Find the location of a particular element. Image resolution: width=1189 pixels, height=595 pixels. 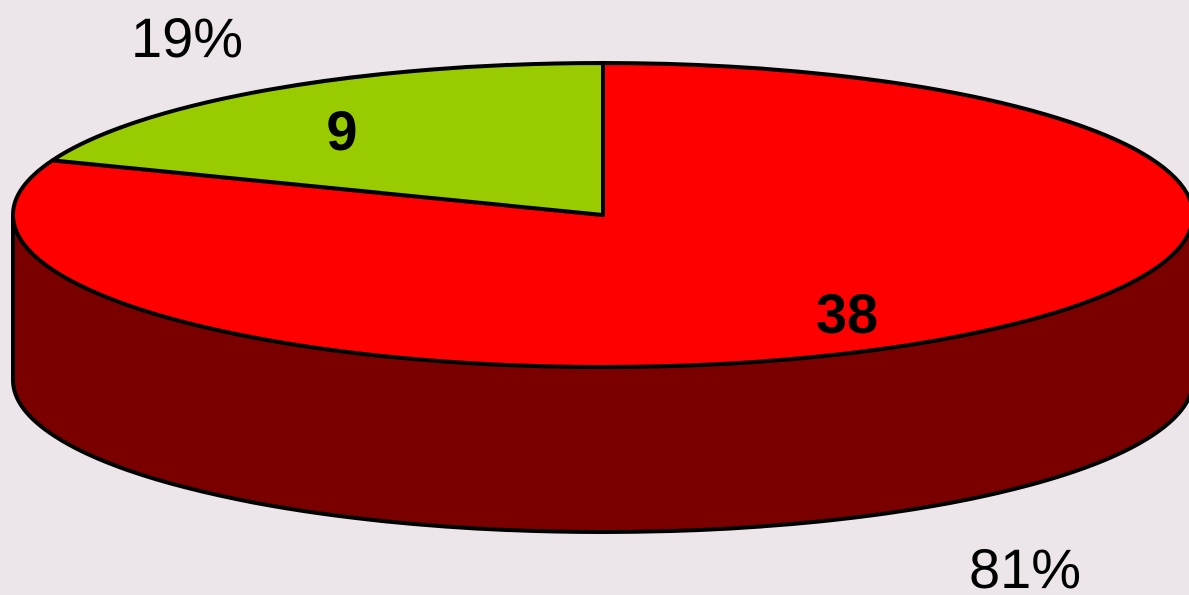

slice-percent-label-1: 19% is located at coordinates (187, 37).